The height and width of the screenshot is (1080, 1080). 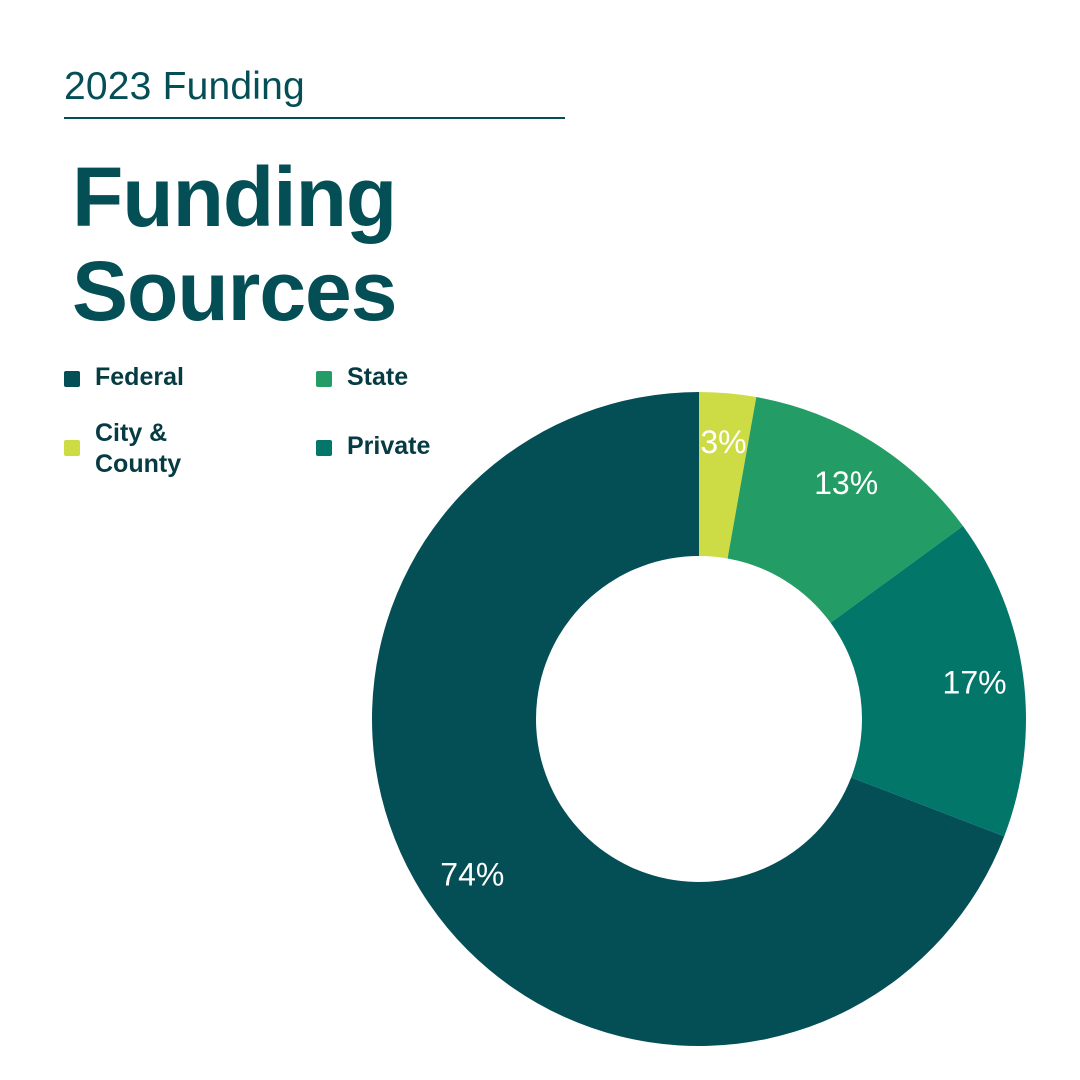 I want to click on header-rule, so click(x=314, y=118).